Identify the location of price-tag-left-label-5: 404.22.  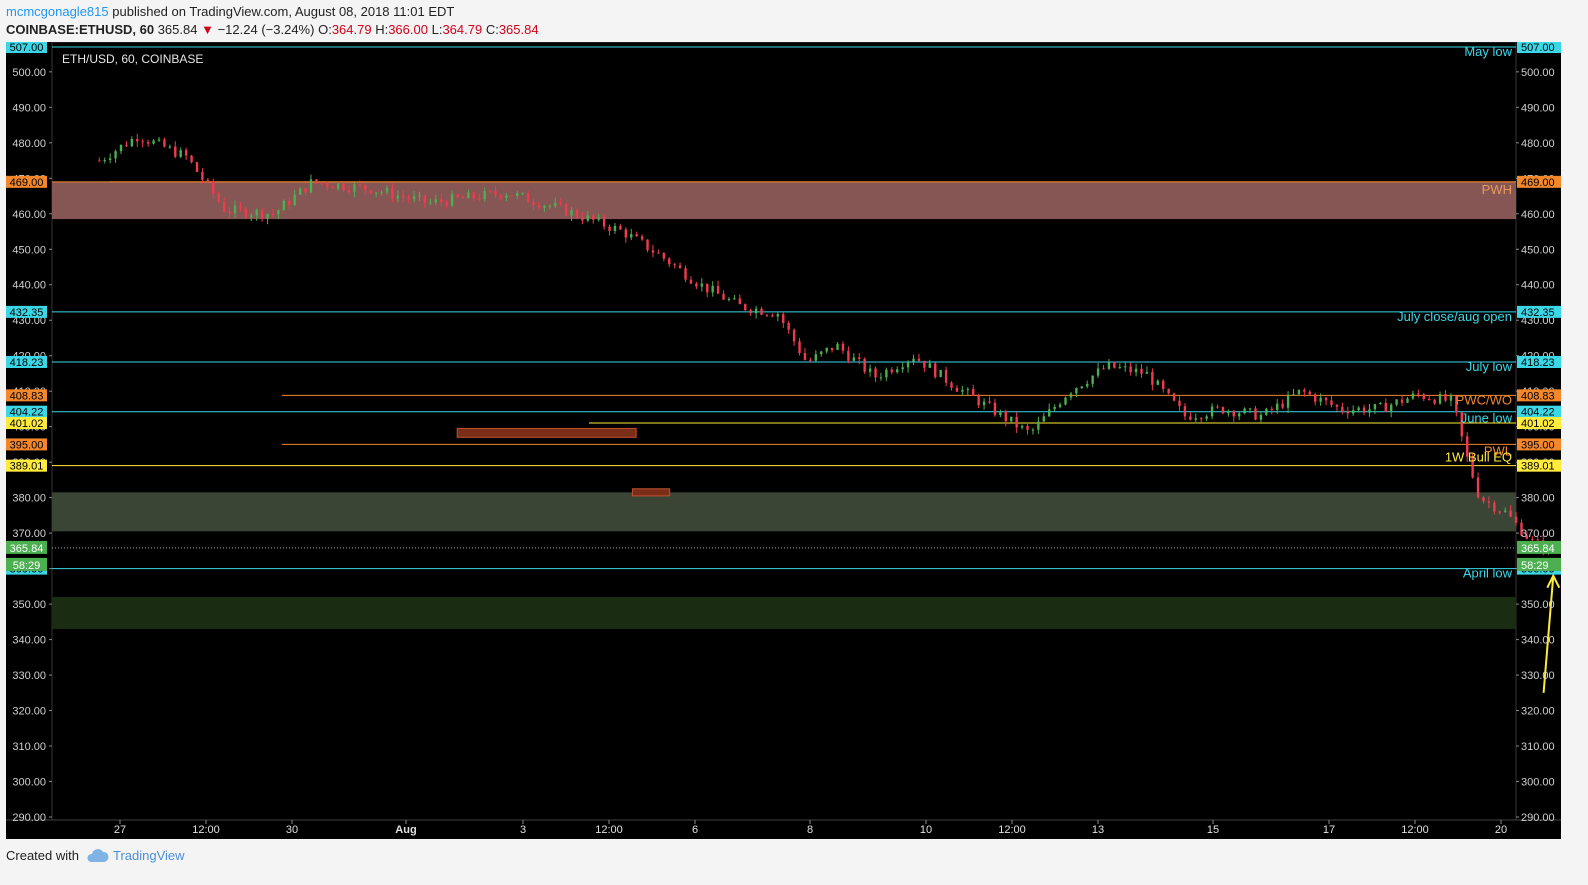
(27, 413).